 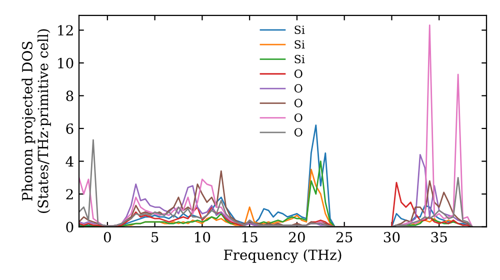 What do you see at coordinates (70, 128) in the screenshot?
I see `y-tick-label: 6` at bounding box center [70, 128].